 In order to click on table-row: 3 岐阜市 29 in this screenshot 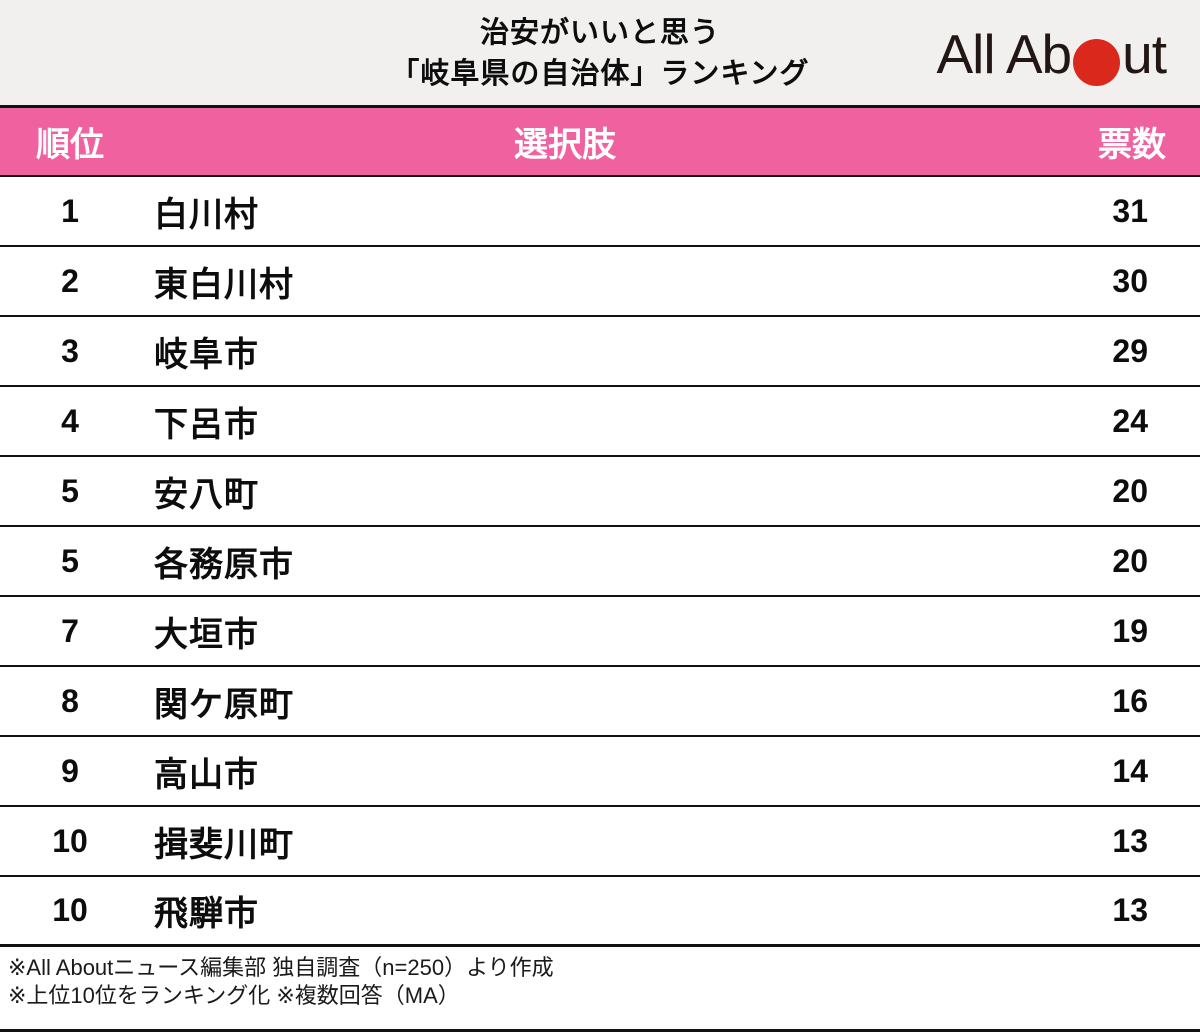, I will do `click(600, 352)`.